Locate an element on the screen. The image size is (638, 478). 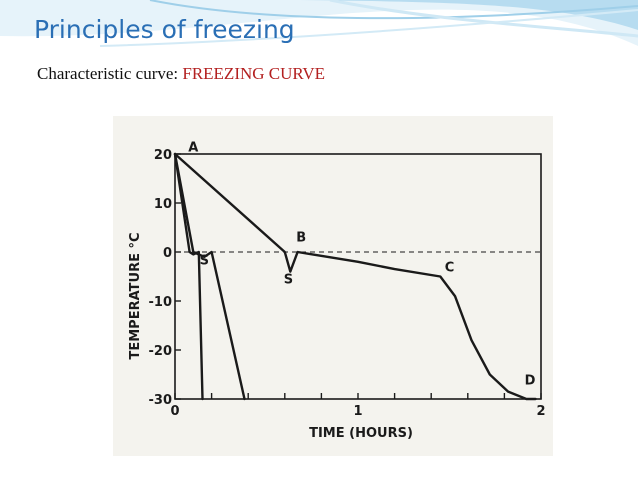
slide-subtitle: Characteristic curve: FREEZING CURVE is located at coordinates (181, 74).